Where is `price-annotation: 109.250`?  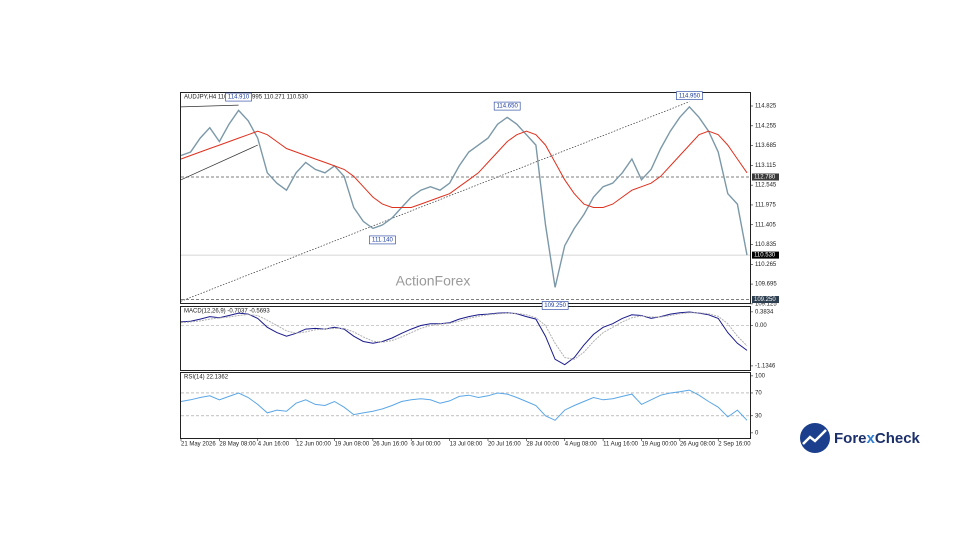
price-annotation: 109.250 is located at coordinates (555, 306).